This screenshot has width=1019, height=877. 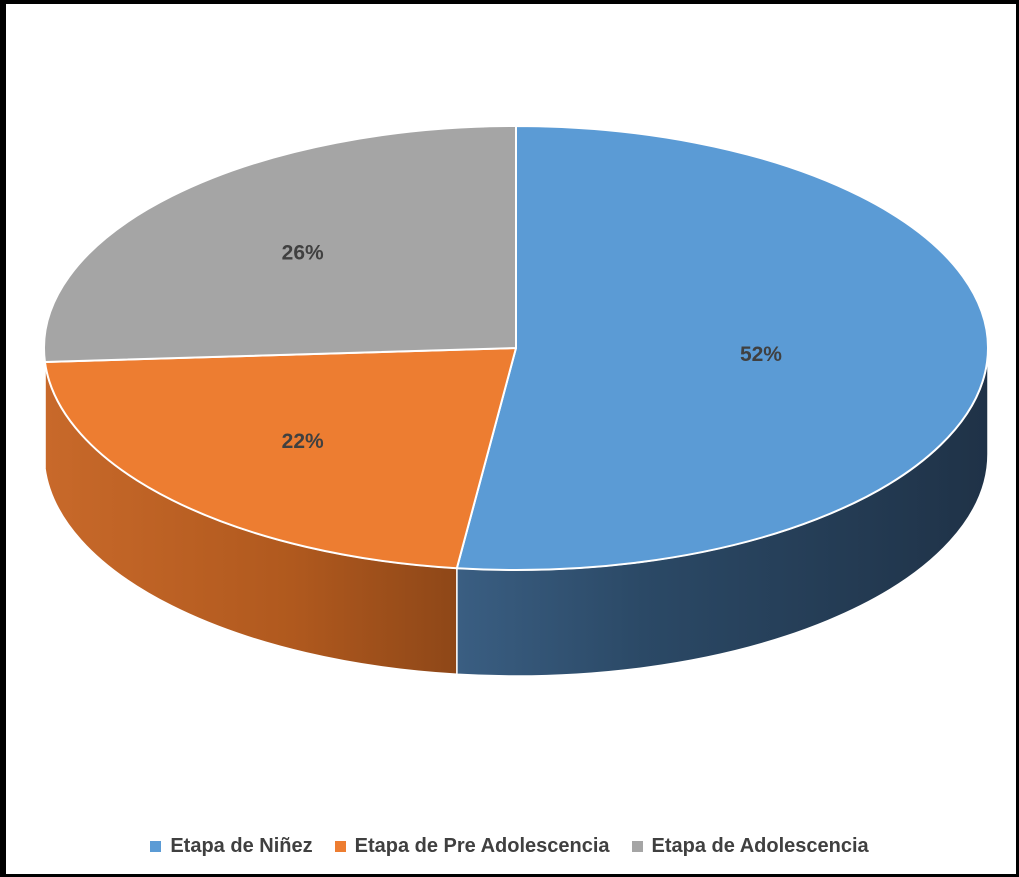 I want to click on slice-adolescencia, so click(x=280, y=244).